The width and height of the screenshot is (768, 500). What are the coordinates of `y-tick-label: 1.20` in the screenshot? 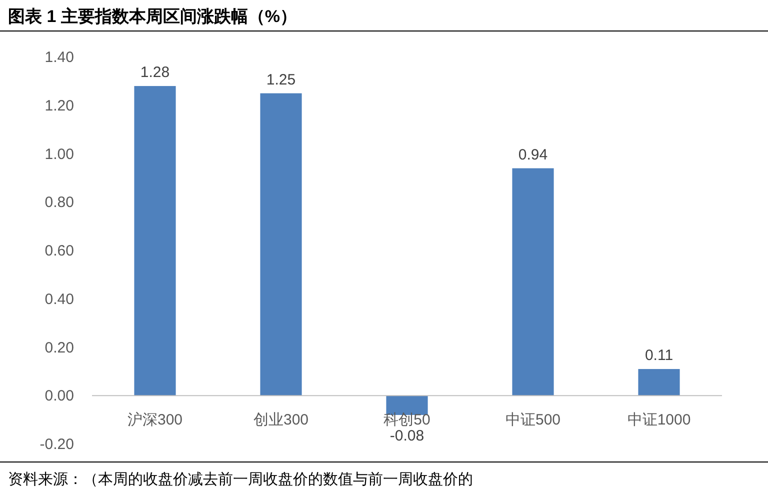 It's located at (59, 105).